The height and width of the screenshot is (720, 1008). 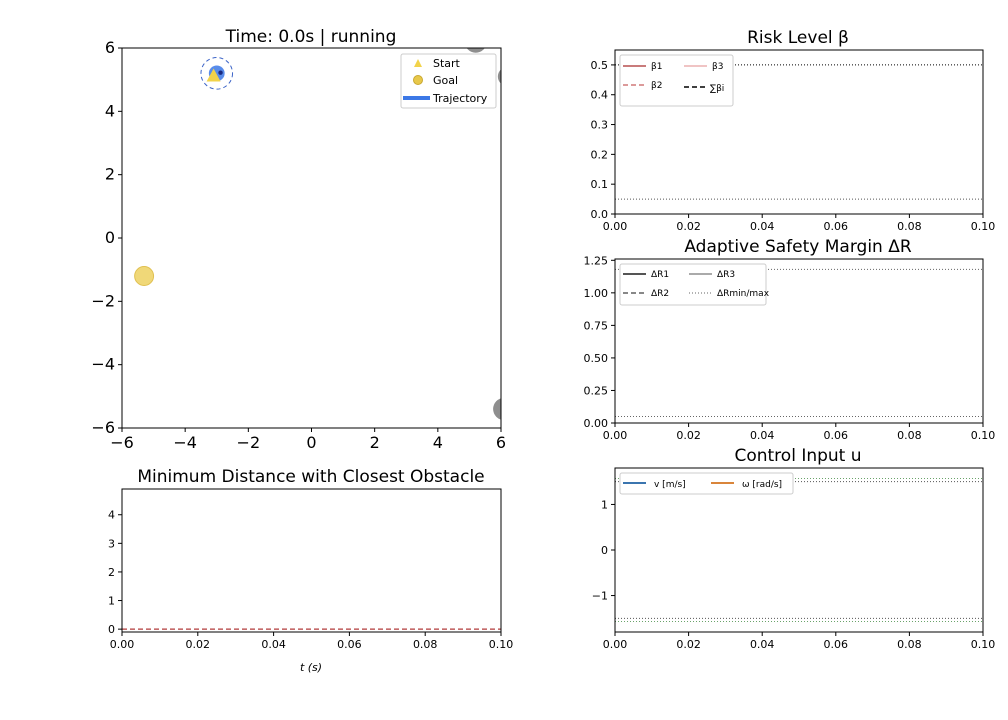 I want to click on legend-sum-label: ∑βi, so click(x=717, y=89).